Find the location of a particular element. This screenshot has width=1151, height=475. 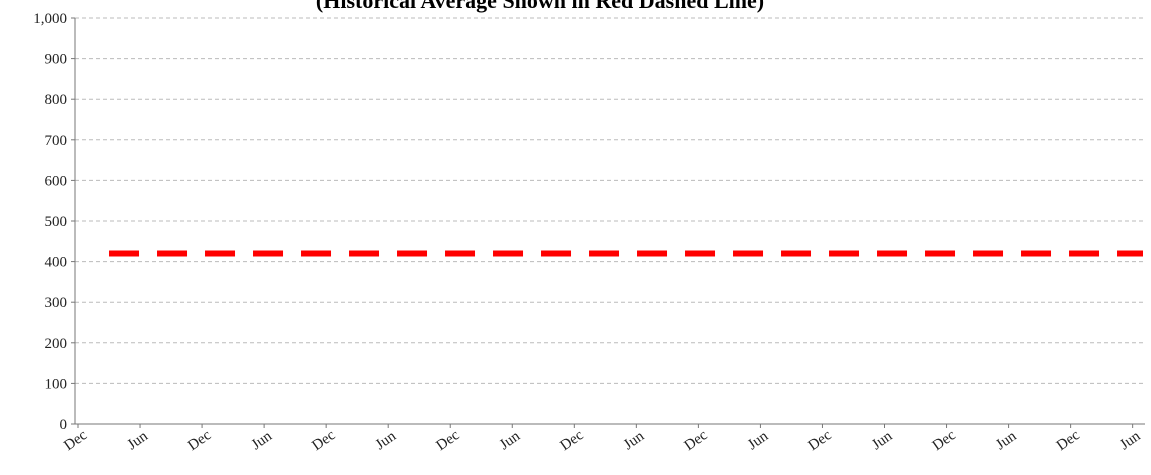

y-tick-label: 300 is located at coordinates (56, 303).